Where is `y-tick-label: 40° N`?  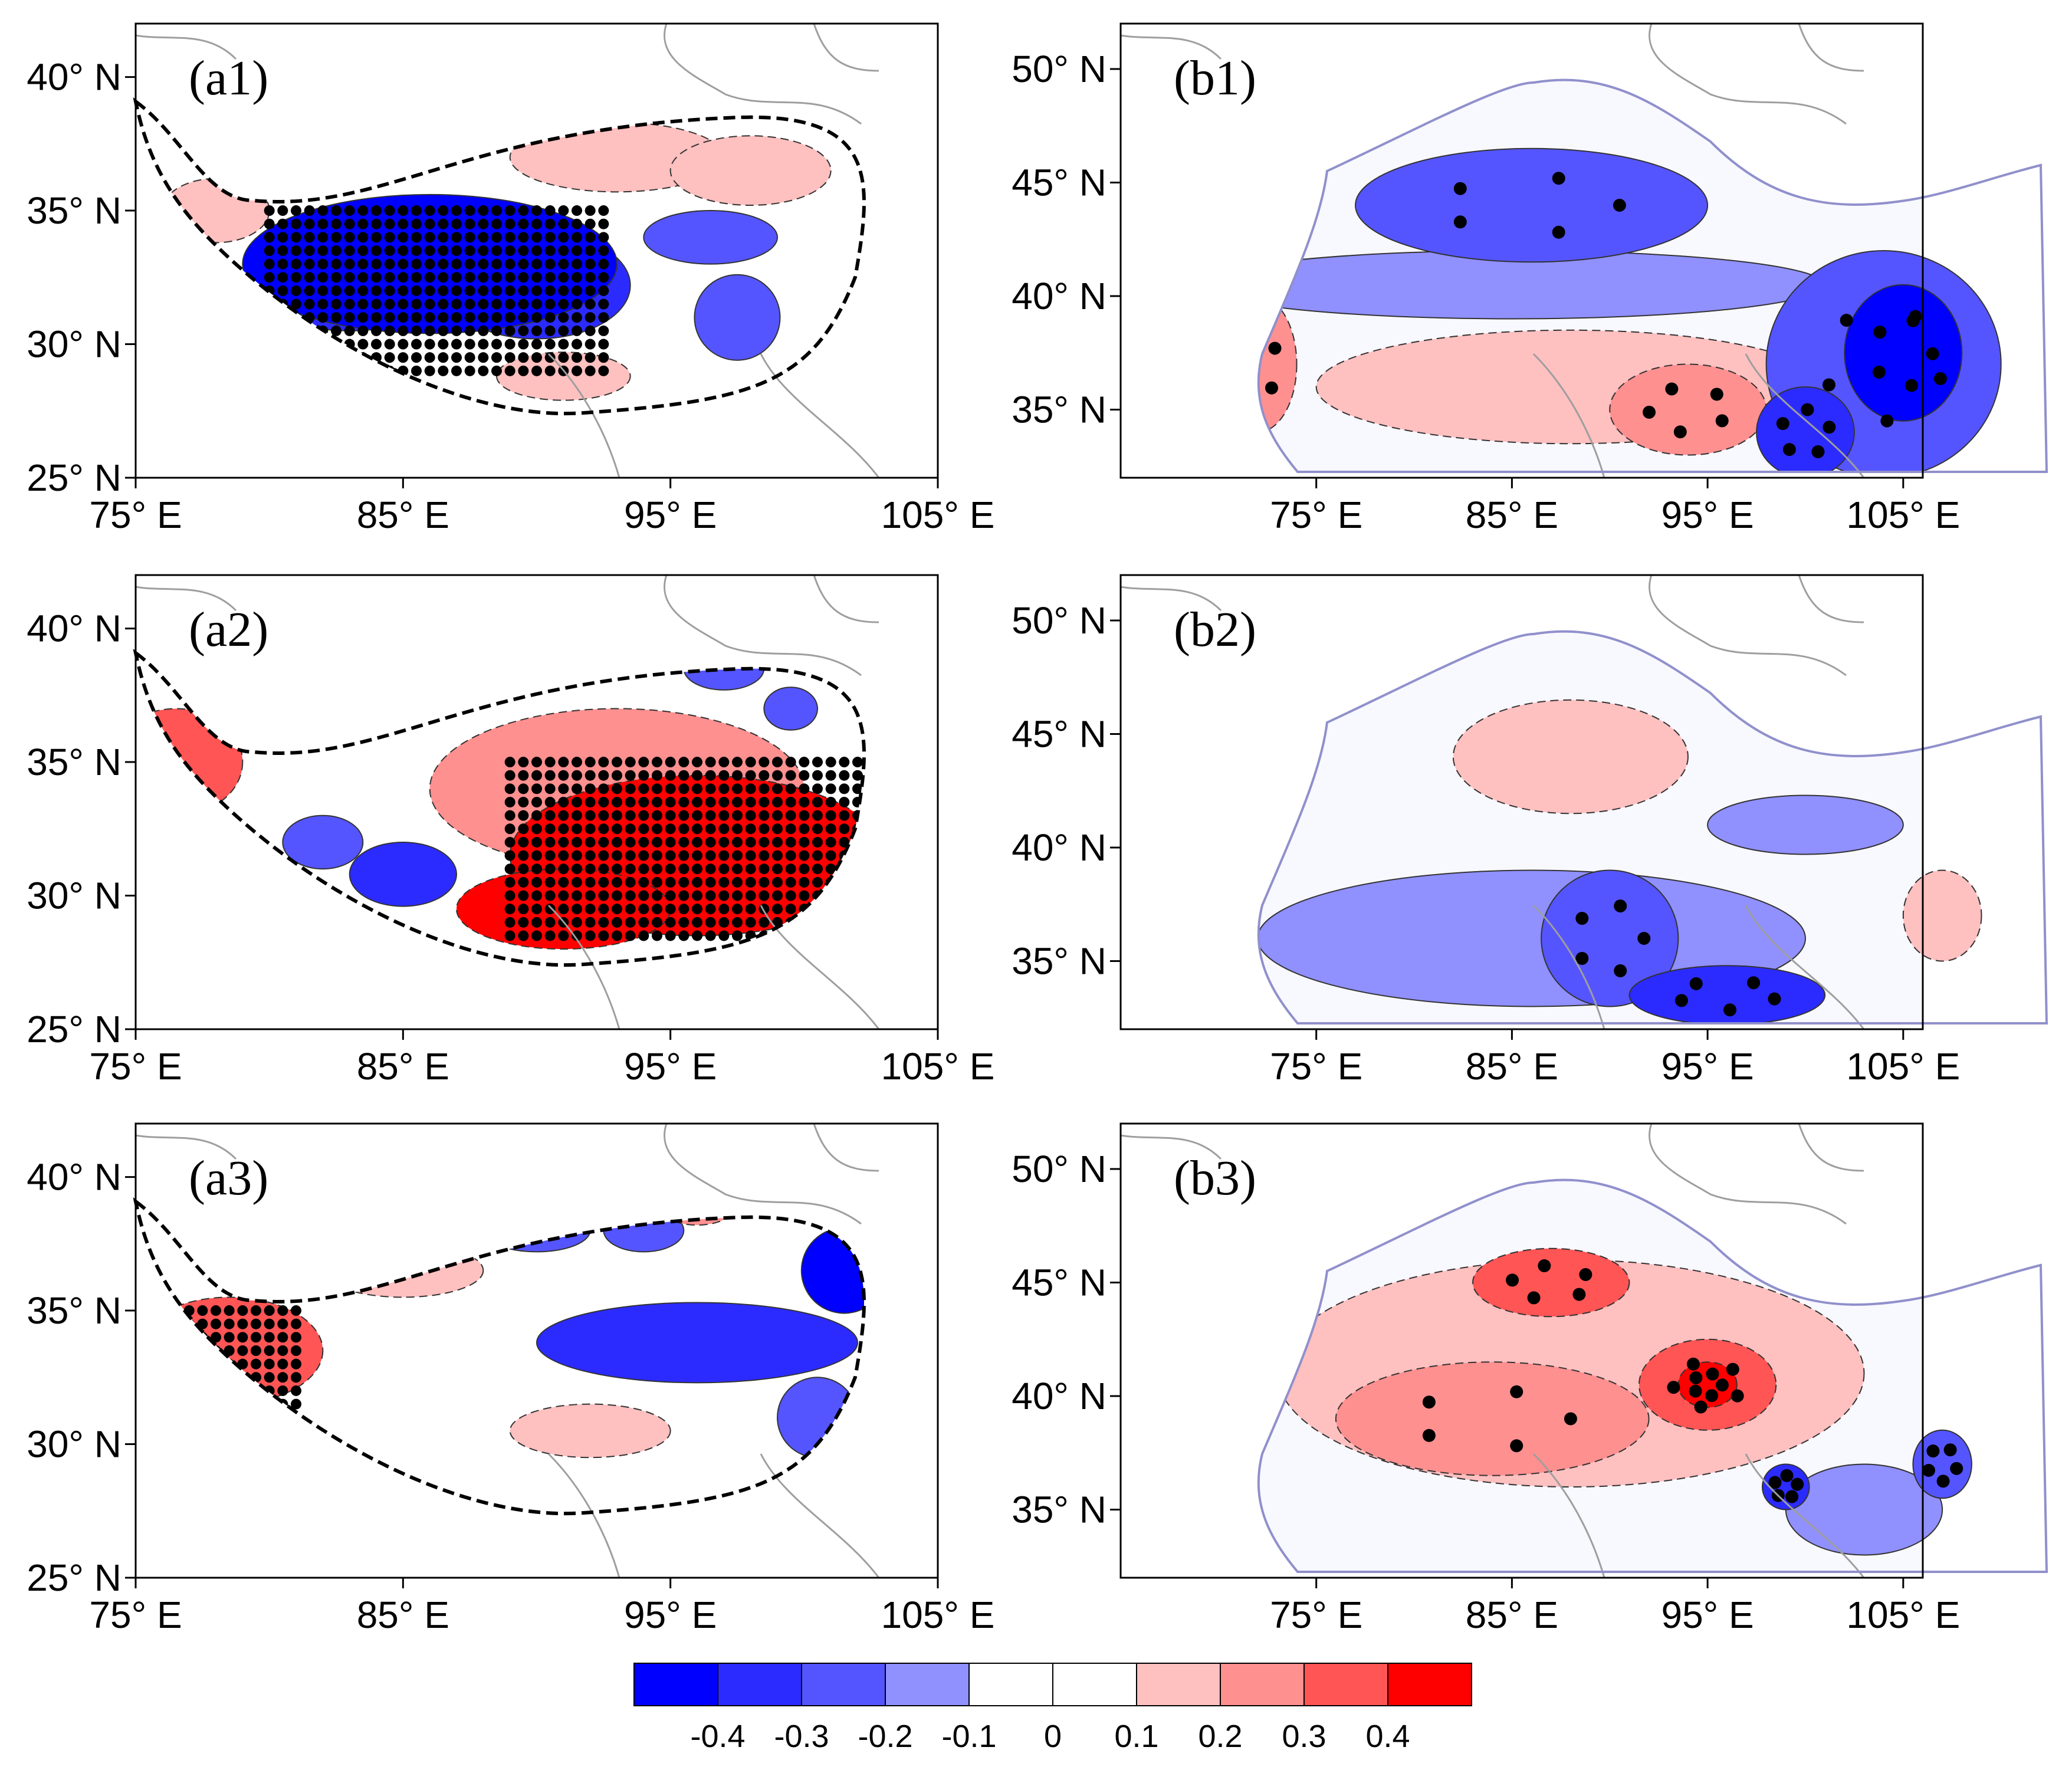
y-tick-label: 40° N is located at coordinates (74, 1177).